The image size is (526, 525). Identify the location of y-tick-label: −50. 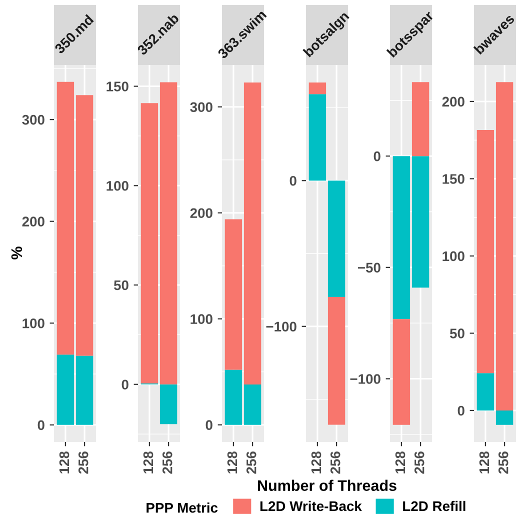
(369, 267).